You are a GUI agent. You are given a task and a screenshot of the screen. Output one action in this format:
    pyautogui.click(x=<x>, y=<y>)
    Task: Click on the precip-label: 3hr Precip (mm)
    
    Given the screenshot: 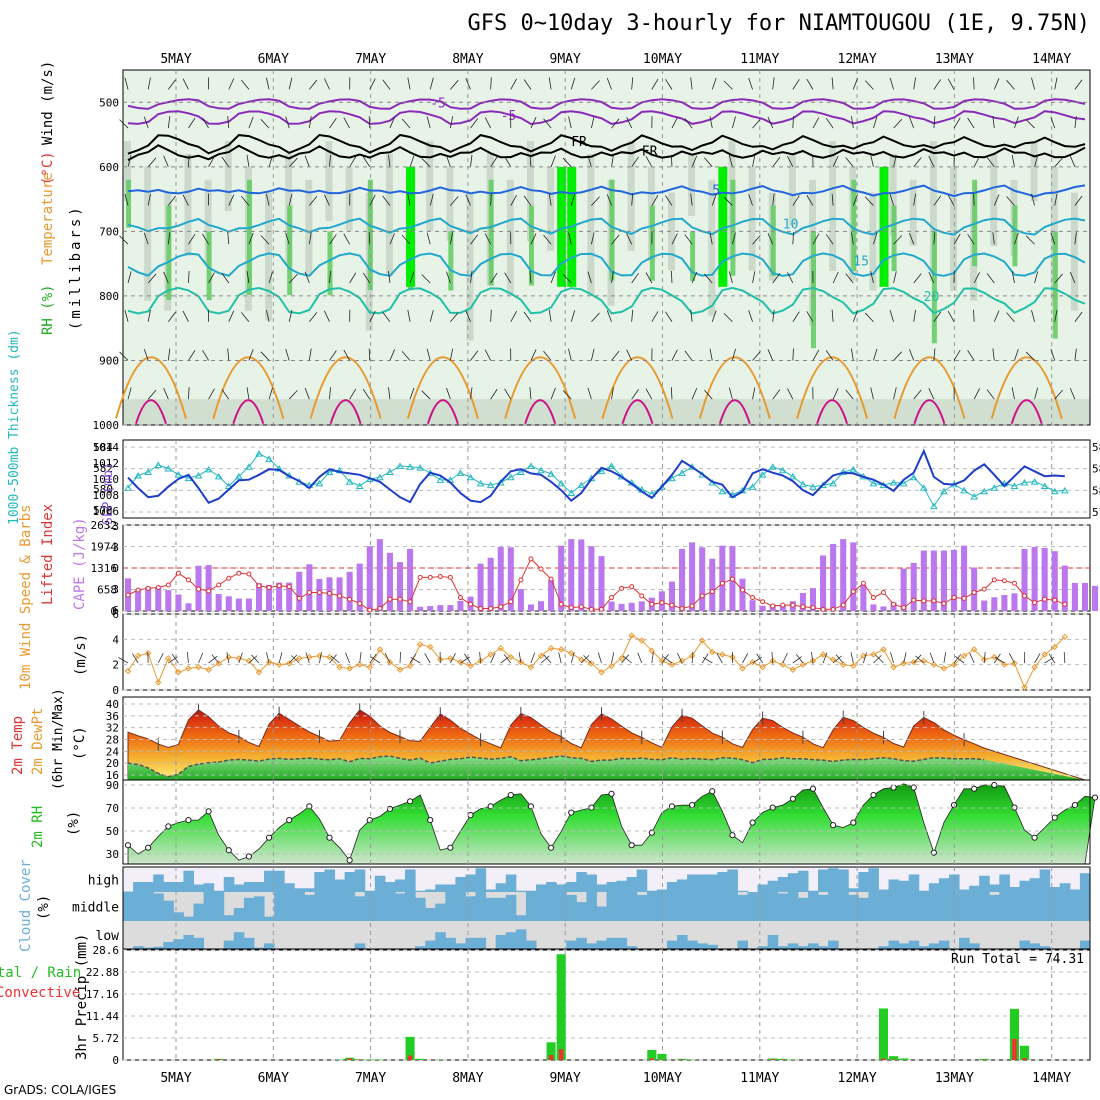 What is the action you would take?
    pyautogui.click(x=82, y=997)
    